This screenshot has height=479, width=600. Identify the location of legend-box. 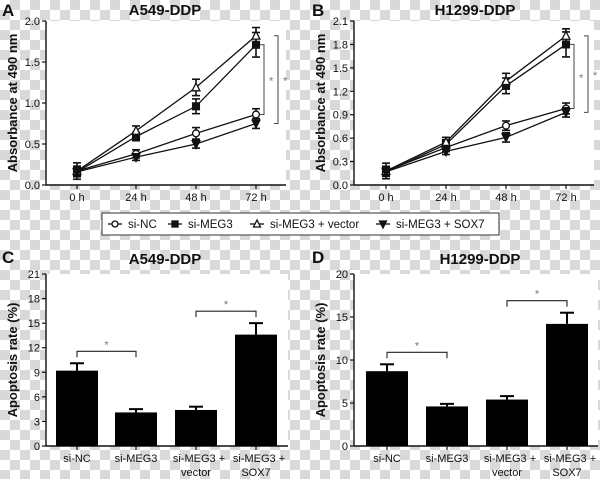
(300, 224).